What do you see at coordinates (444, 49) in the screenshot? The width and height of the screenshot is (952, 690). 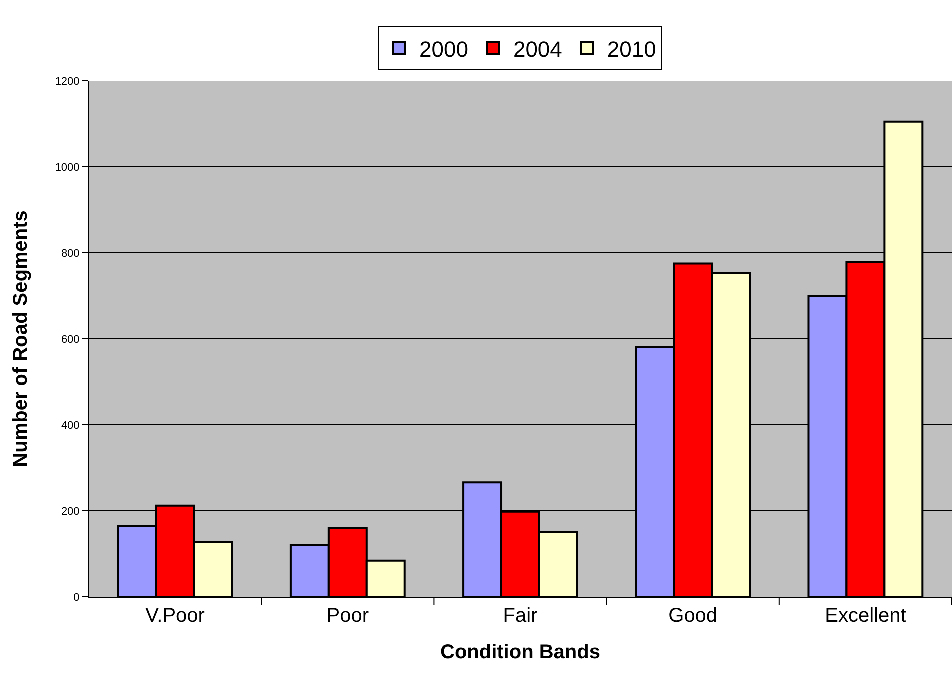 I see `legend-label: 2000` at bounding box center [444, 49].